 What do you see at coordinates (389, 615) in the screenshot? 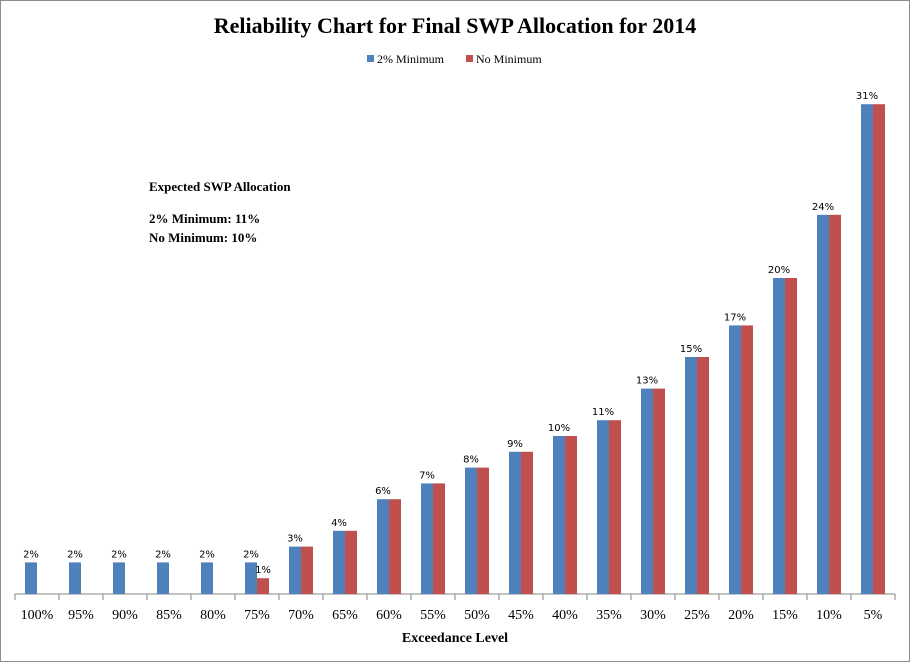
I see `x-tick-label: 60%` at bounding box center [389, 615].